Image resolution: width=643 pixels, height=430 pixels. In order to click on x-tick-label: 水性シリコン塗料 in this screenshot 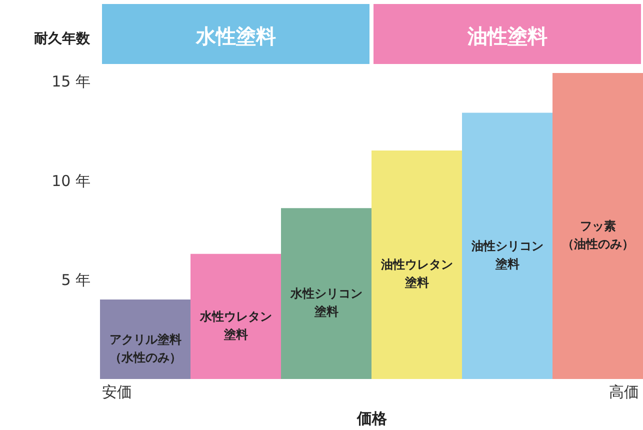, I will do `click(325, 302)`.